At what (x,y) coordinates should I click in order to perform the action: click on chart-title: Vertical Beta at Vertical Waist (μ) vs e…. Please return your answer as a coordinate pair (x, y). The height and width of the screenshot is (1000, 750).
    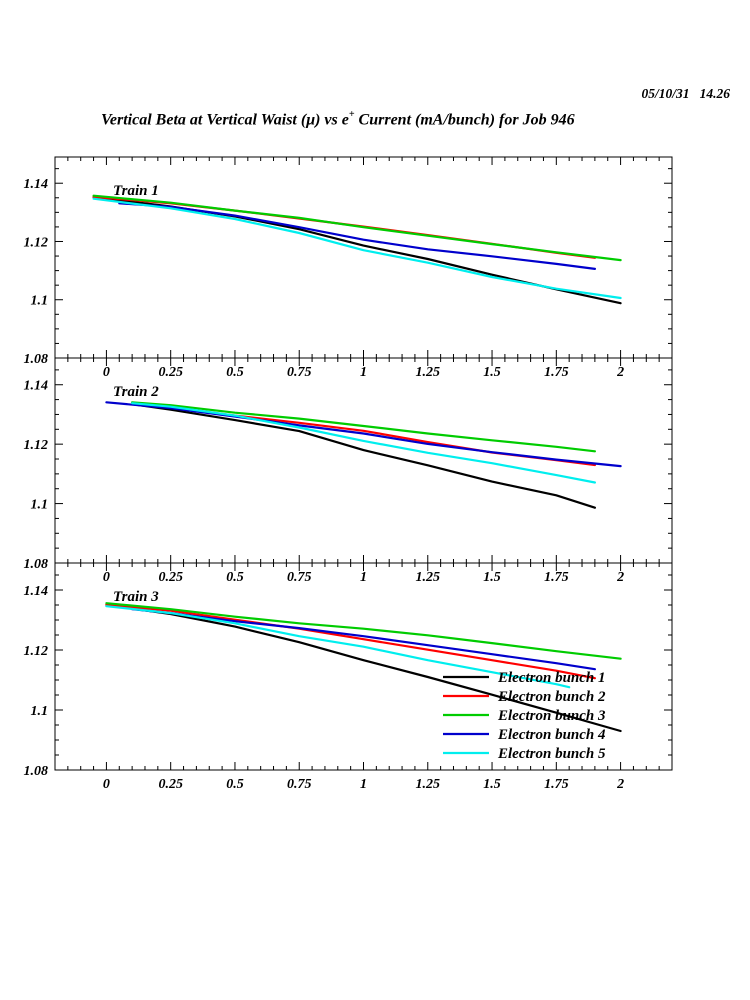
    Looking at the image, I should click on (338, 119).